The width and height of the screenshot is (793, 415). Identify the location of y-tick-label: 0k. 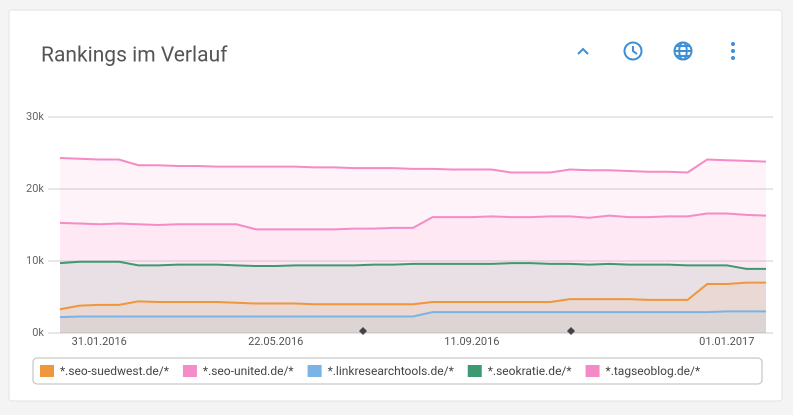
(38, 332).